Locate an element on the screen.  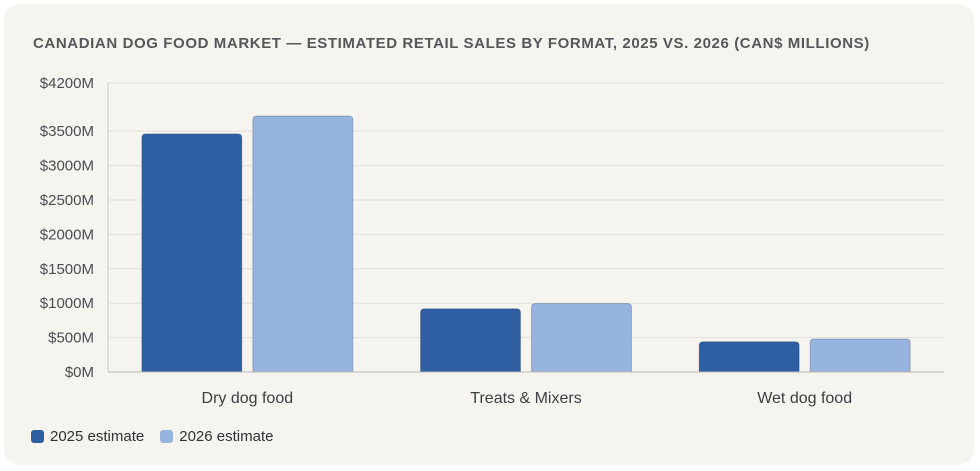
legend-item-2025: 2025 estimate is located at coordinates (87, 436).